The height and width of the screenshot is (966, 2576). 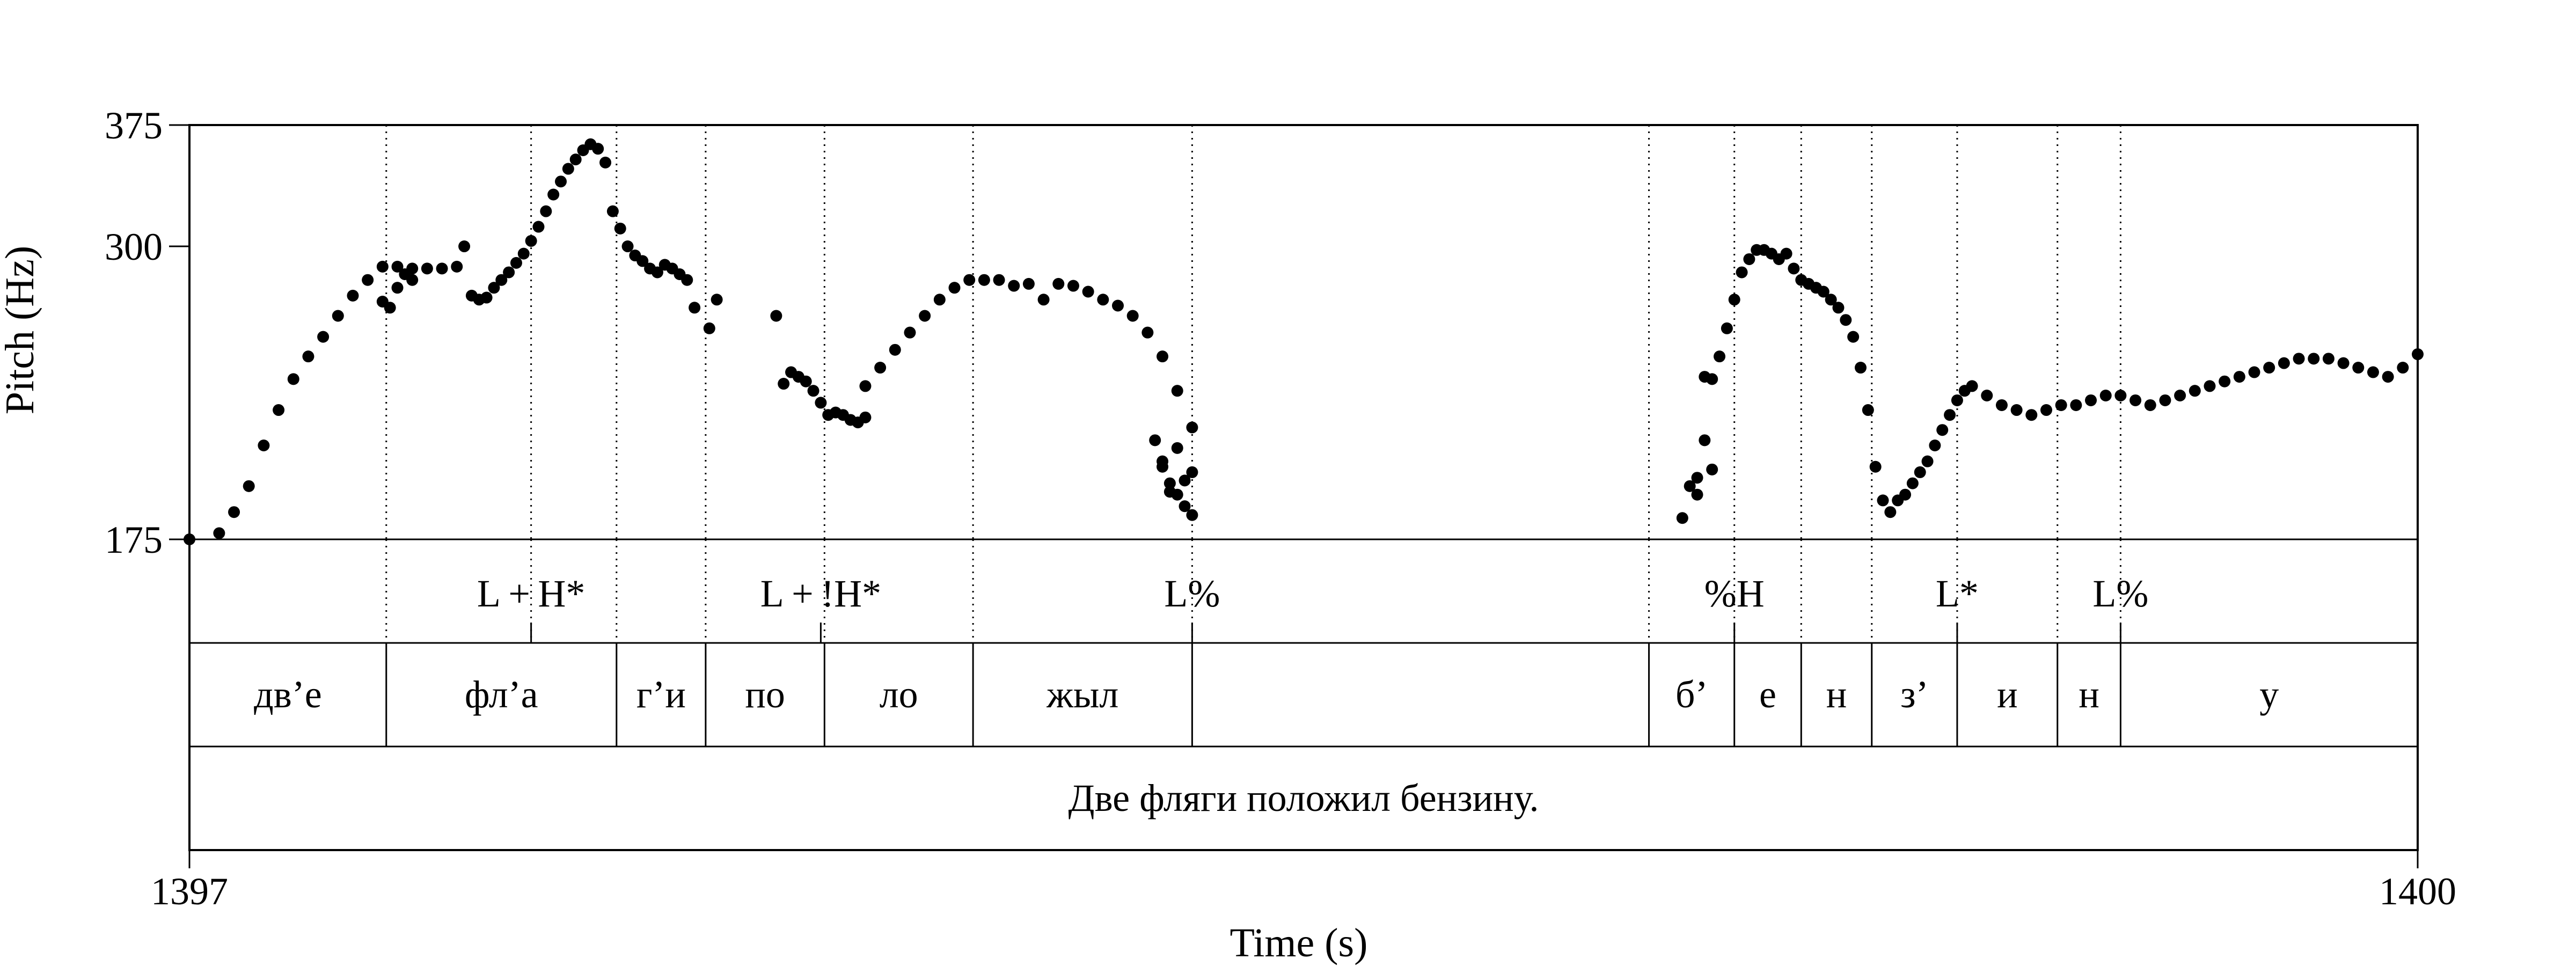 I want to click on tone-label: L + H*, so click(x=531, y=593).